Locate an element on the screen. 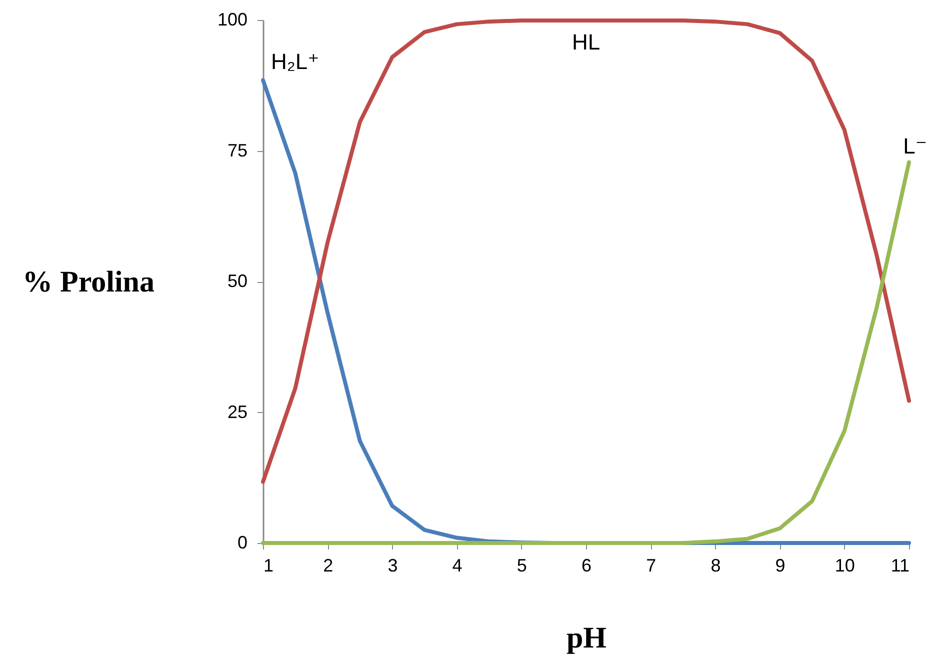 The image size is (934, 663). x-tick-label: 2 is located at coordinates (328, 566).